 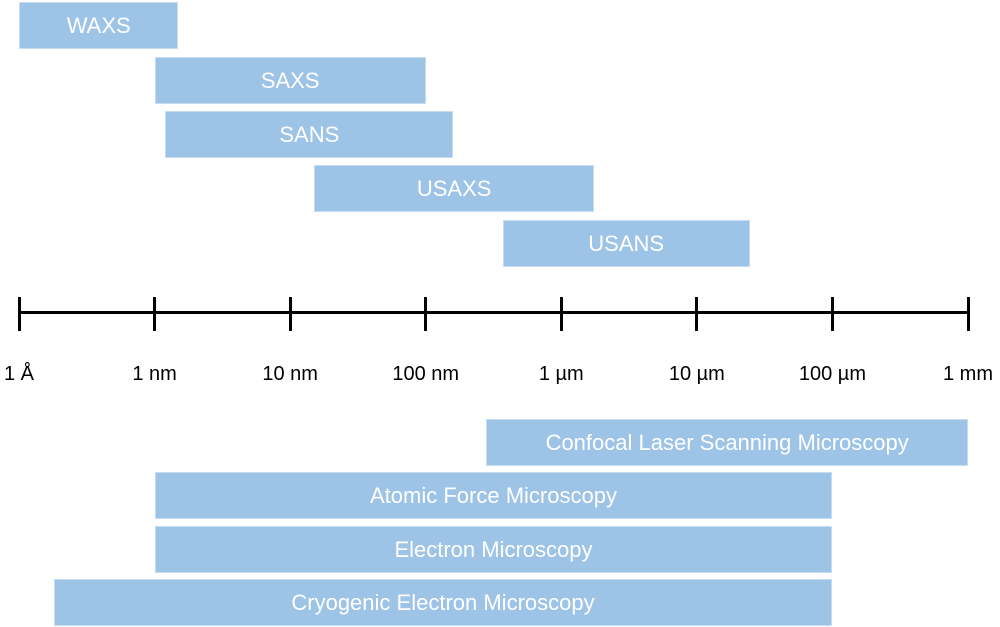 What do you see at coordinates (426, 374) in the screenshot?
I see `axis-tick-label: 100 nm` at bounding box center [426, 374].